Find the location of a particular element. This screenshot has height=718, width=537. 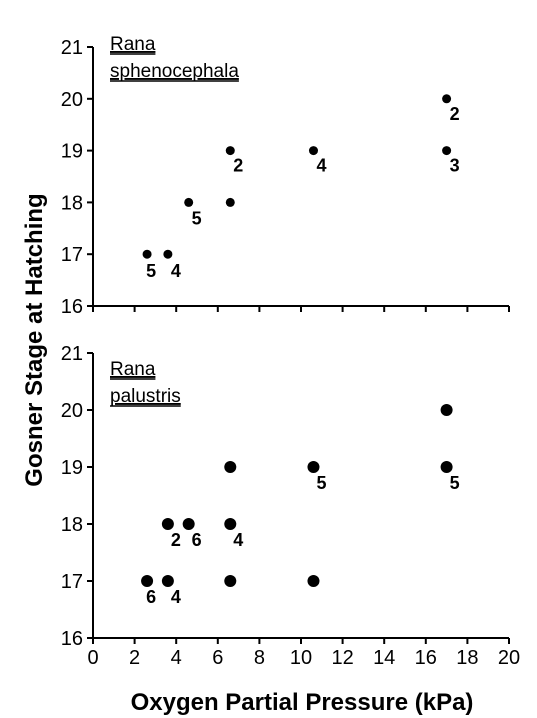

y-axis-title: Gosner Stage at Hatching is located at coordinates (34, 339).